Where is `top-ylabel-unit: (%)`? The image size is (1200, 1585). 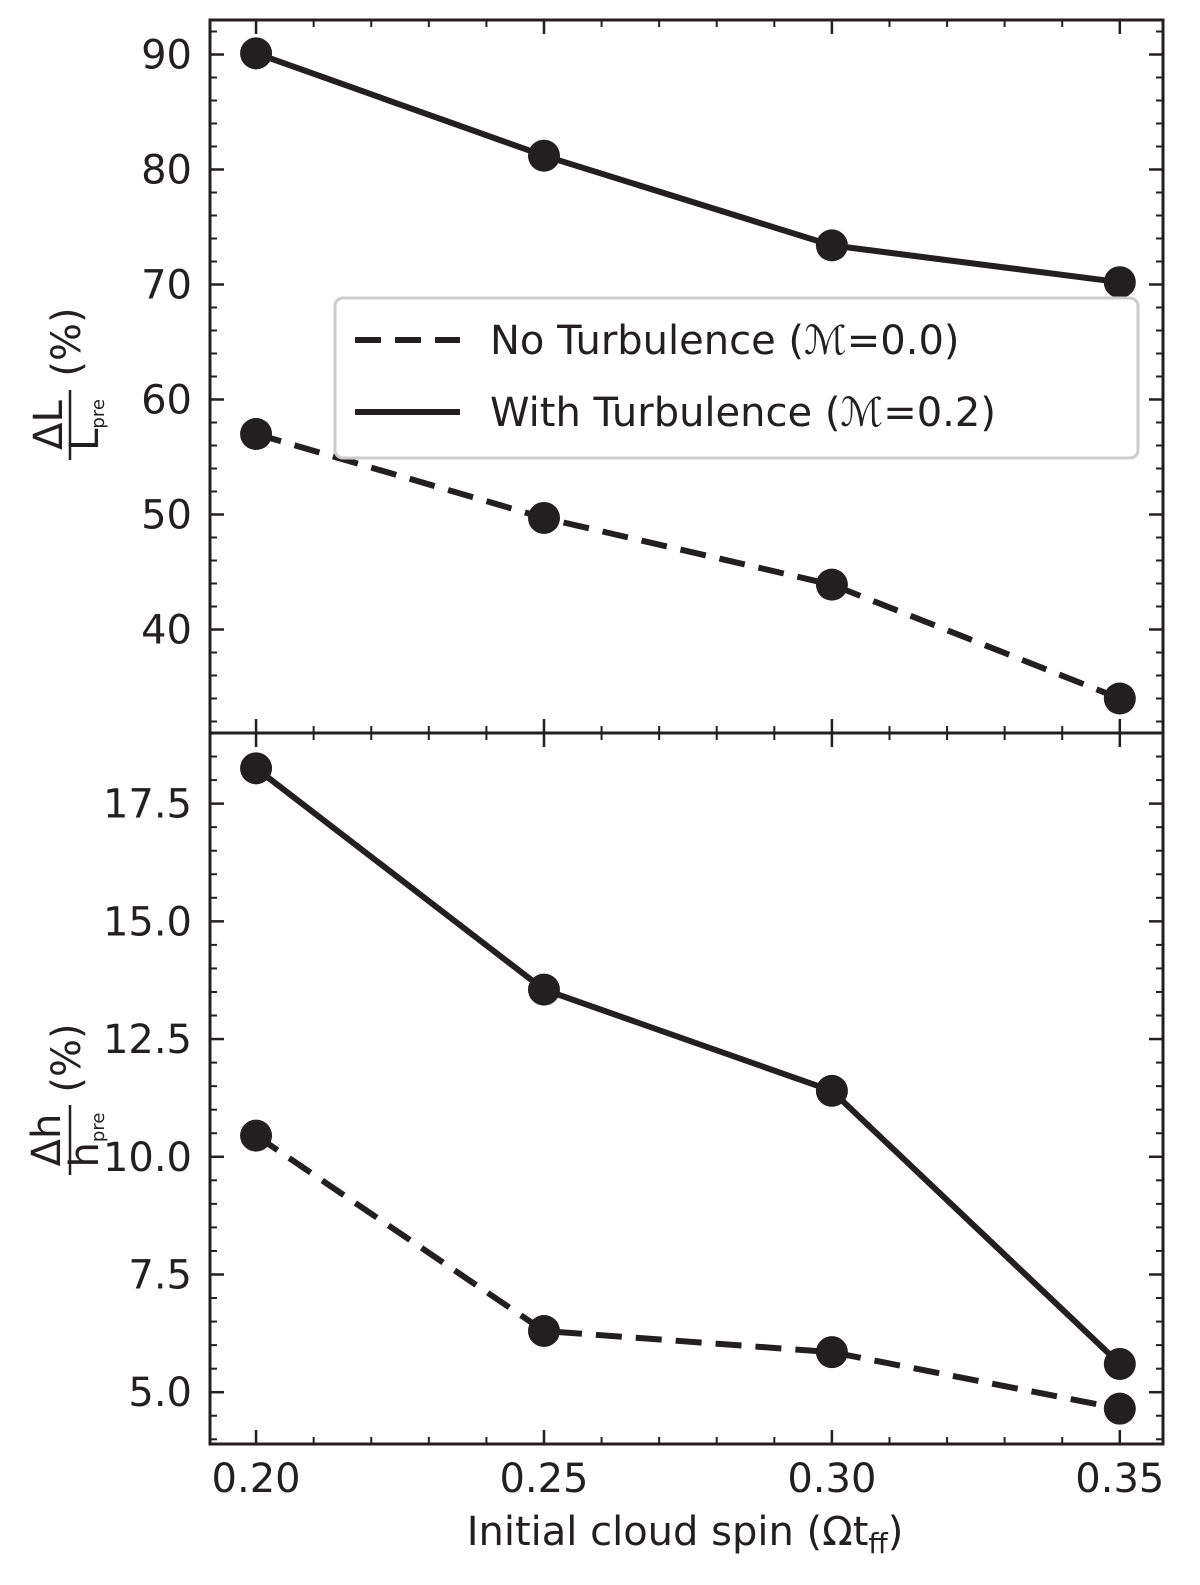
top-ylabel-unit: (%) is located at coordinates (67, 341).